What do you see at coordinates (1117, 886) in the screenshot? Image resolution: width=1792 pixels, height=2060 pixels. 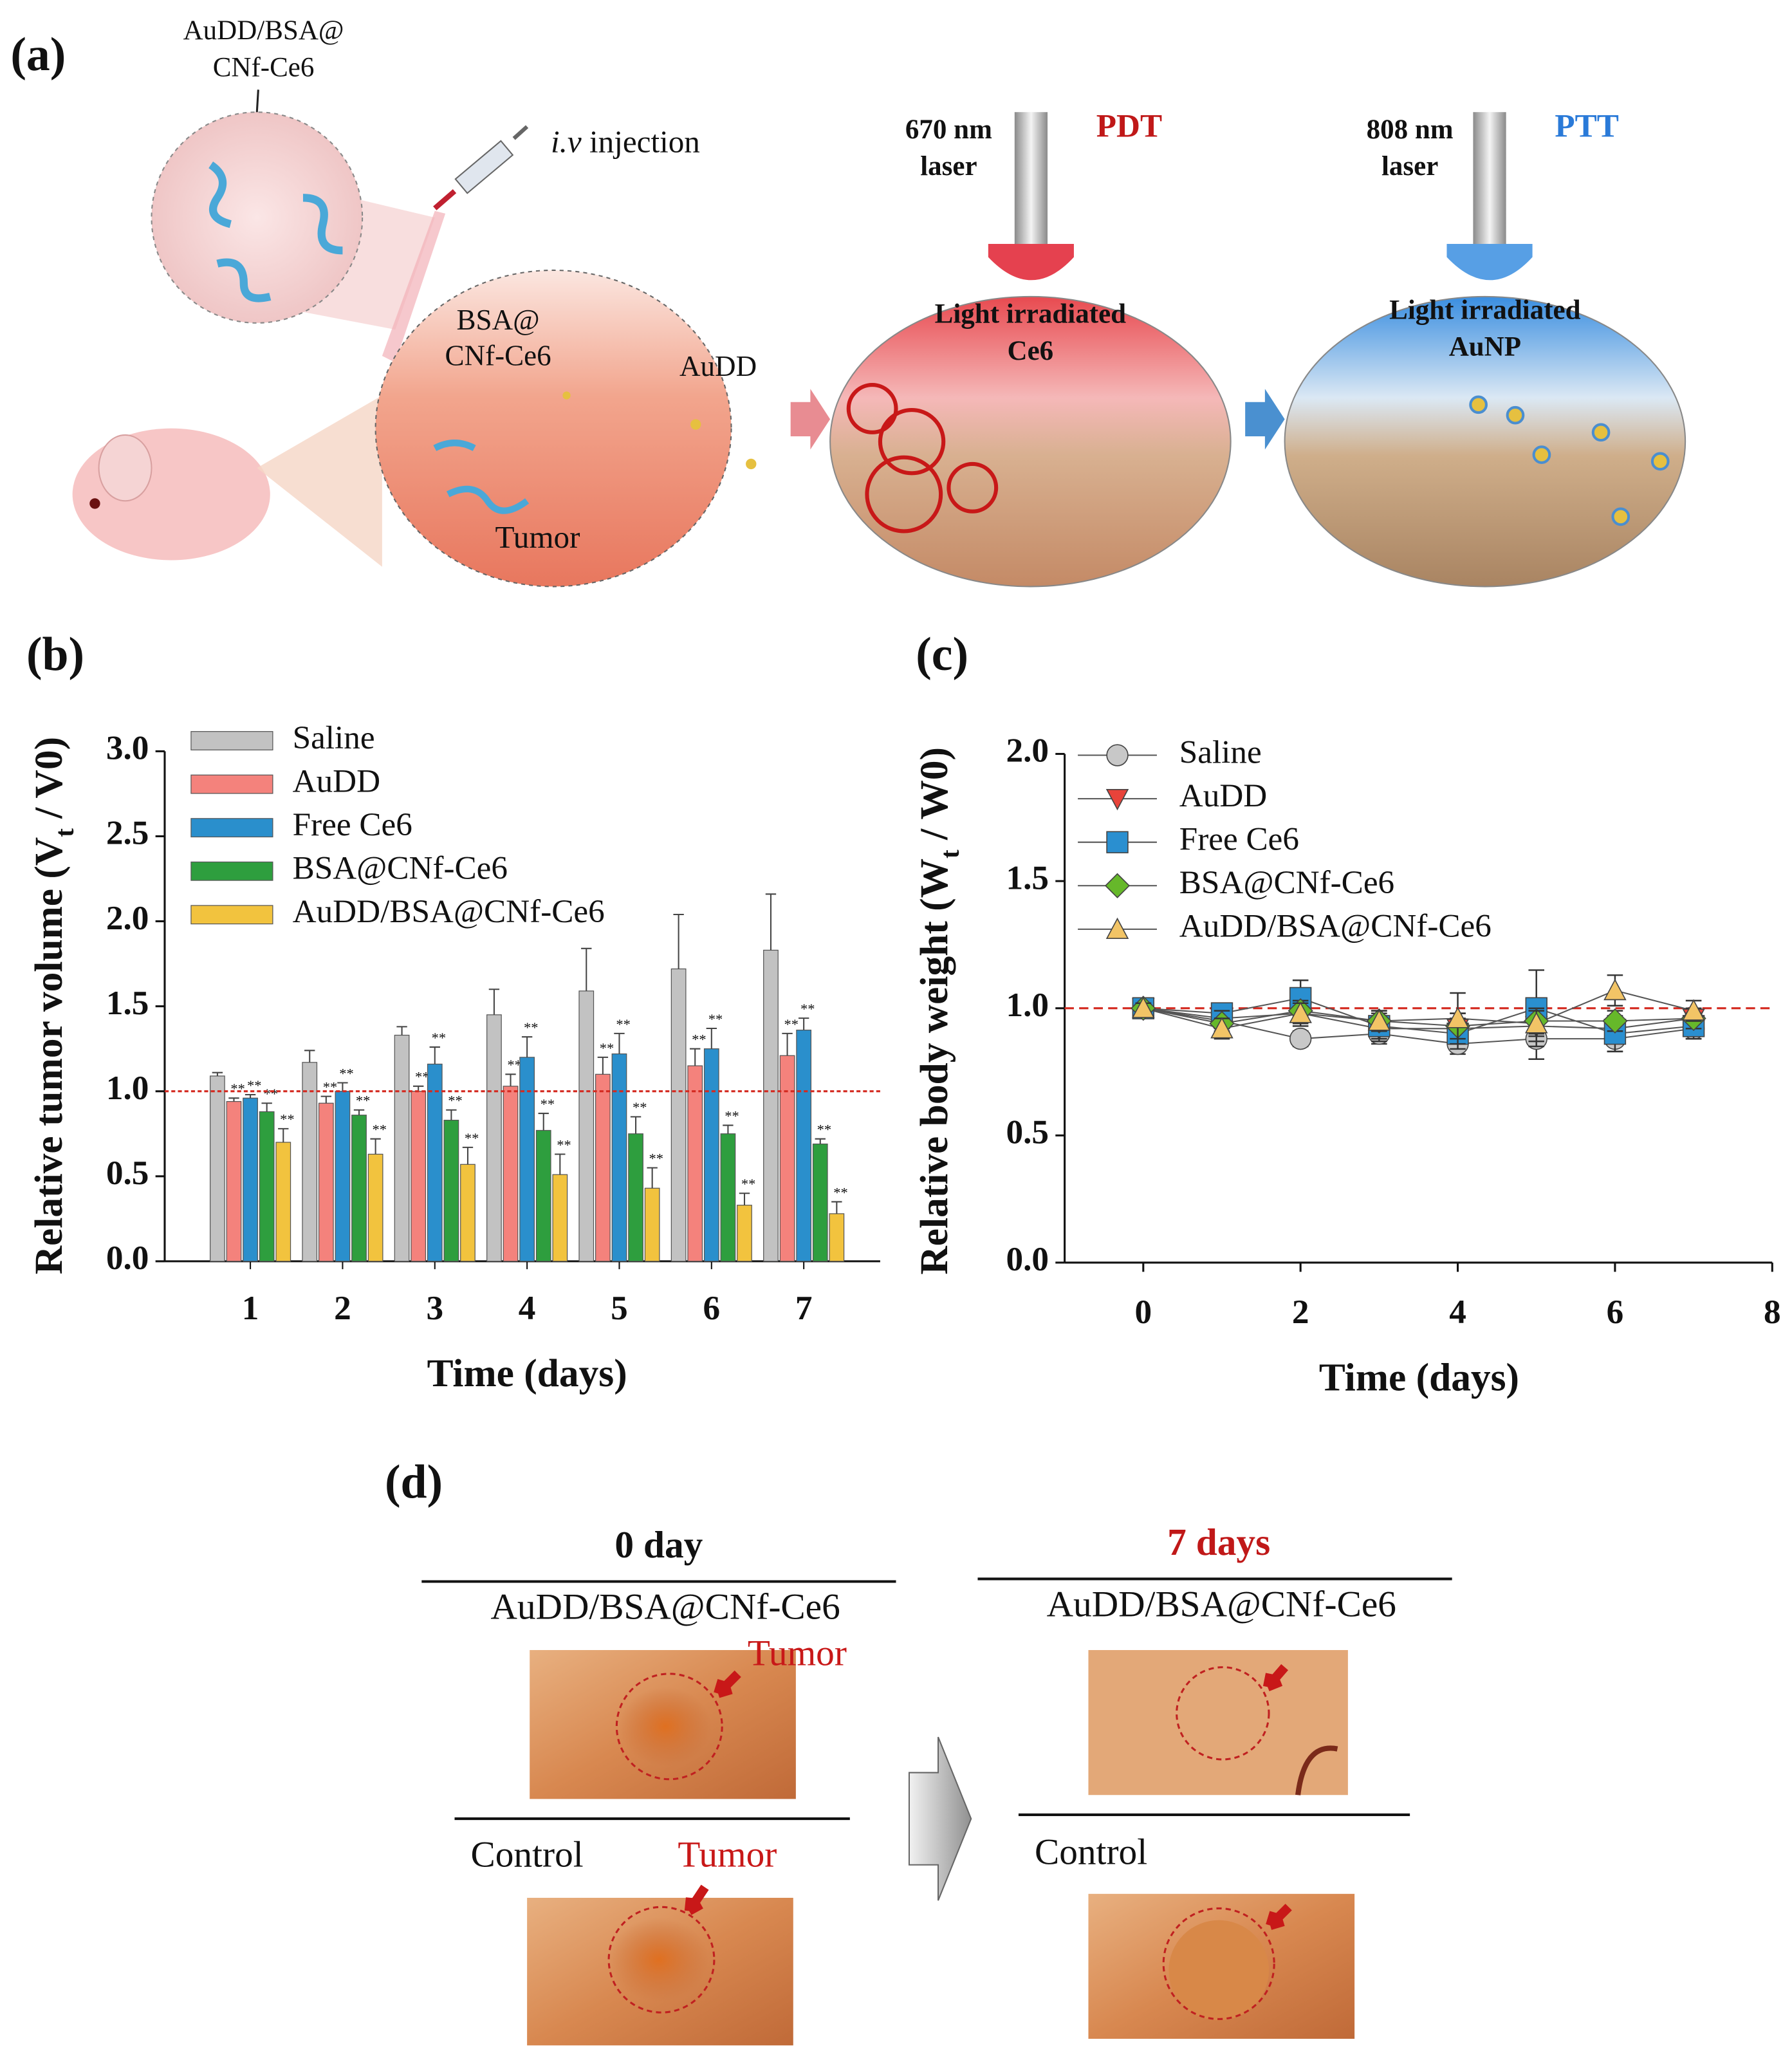 I see `legend-marker` at bounding box center [1117, 886].